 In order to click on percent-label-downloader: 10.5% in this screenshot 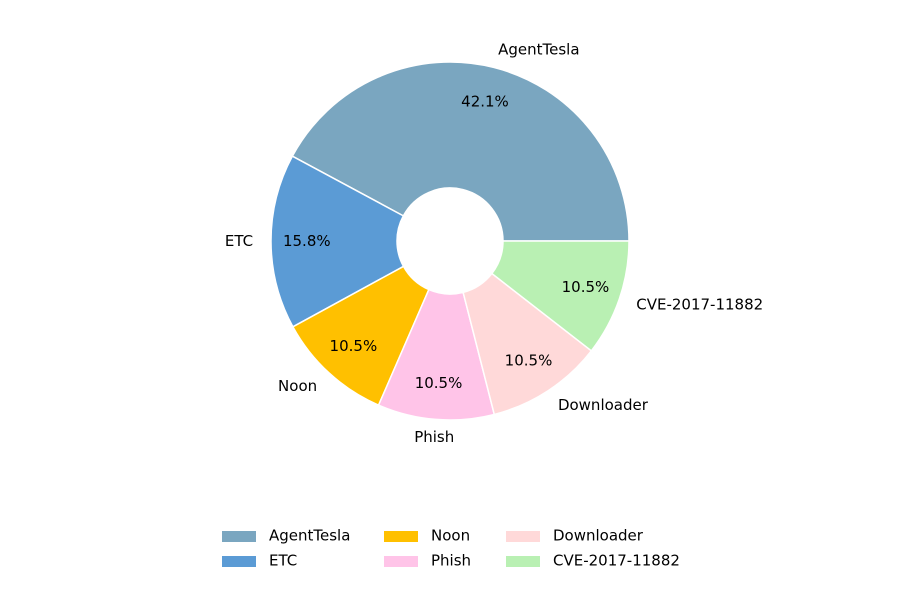, I will do `click(529, 360)`.